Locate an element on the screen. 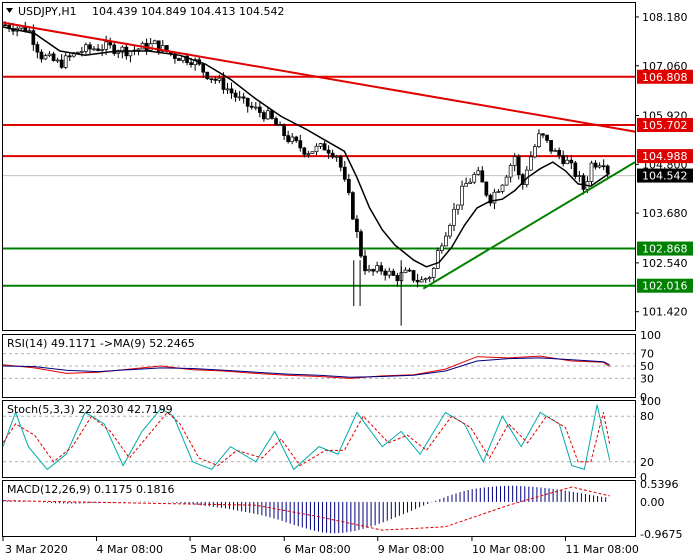 The height and width of the screenshot is (560, 700). rsi-panel-frame is located at coordinates (319, 366).